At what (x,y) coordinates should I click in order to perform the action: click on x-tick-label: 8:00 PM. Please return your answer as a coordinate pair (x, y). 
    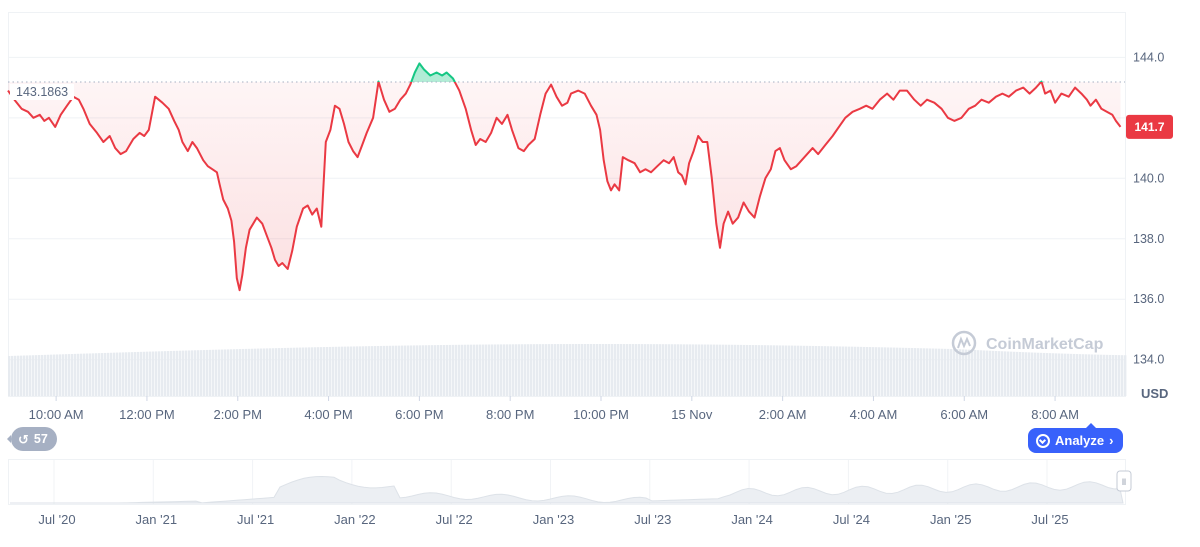
    Looking at the image, I should click on (510, 414).